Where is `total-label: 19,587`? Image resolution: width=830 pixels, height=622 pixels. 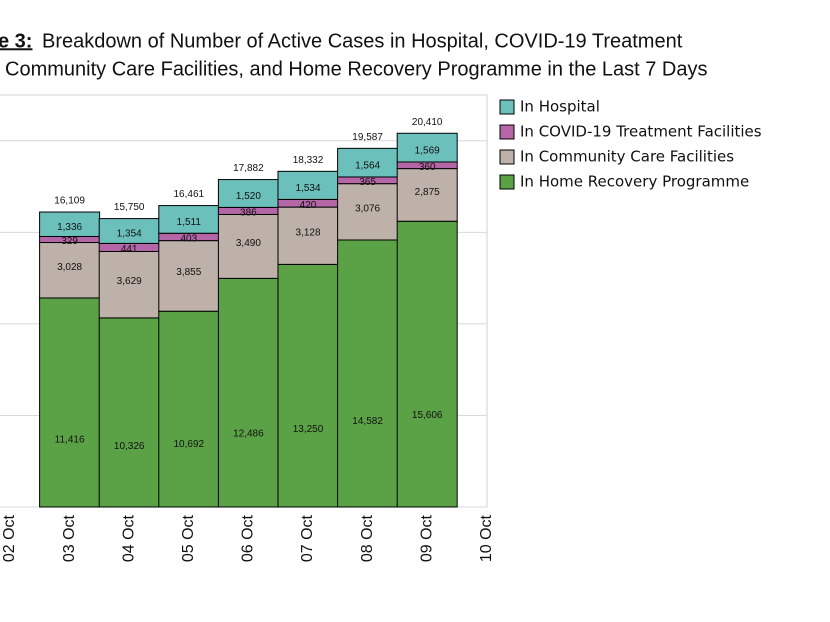
total-label: 19,587 is located at coordinates (367, 137).